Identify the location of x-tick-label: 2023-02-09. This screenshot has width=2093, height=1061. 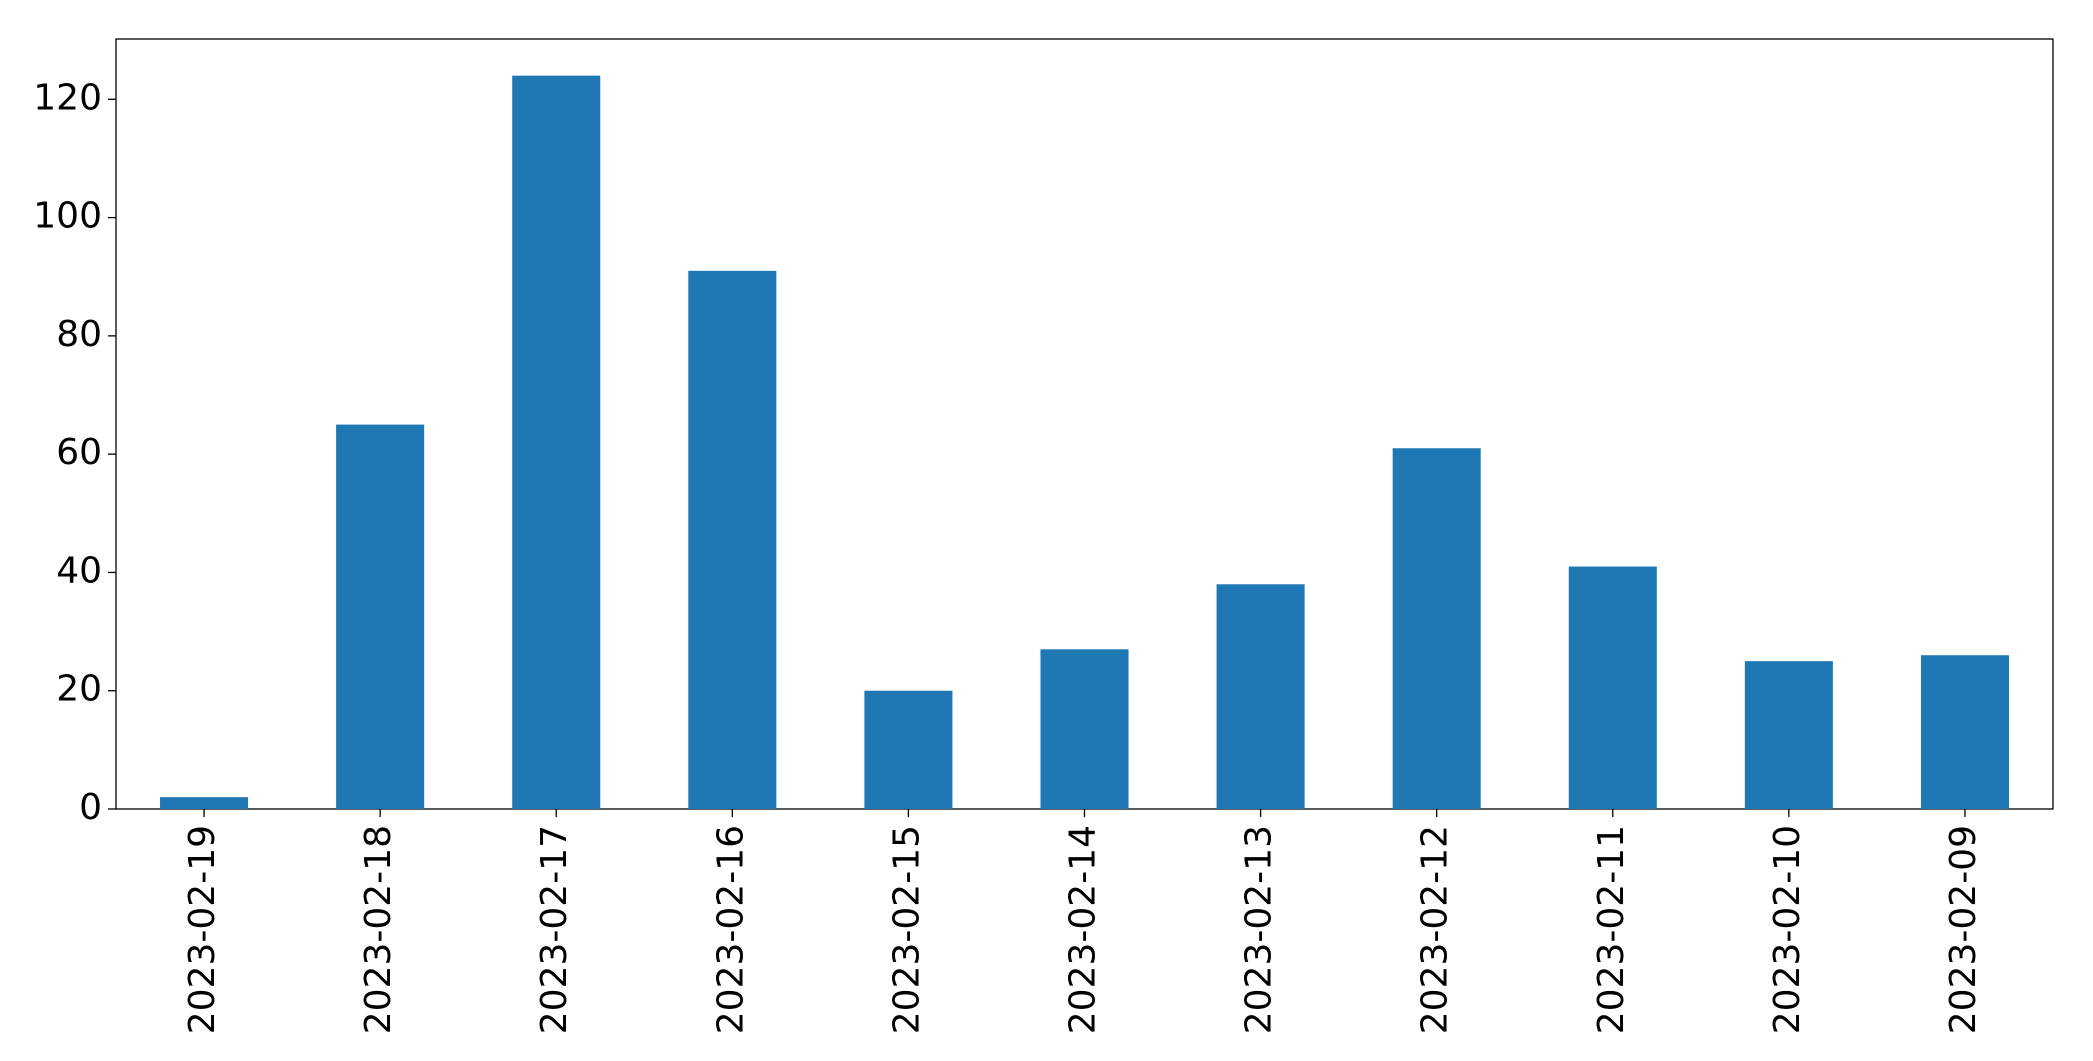
(1963, 929).